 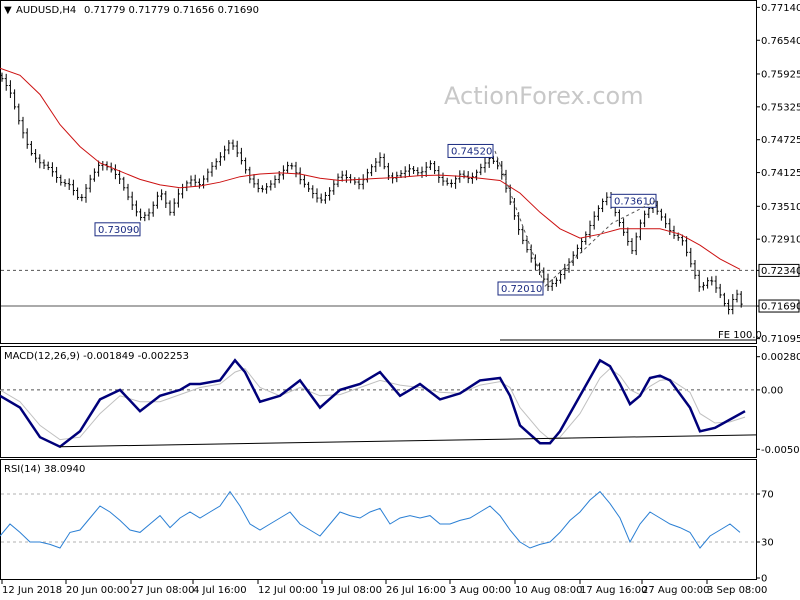 What do you see at coordinates (780, 339) in the screenshot?
I see `price-tick-label: 0.71095` at bounding box center [780, 339].